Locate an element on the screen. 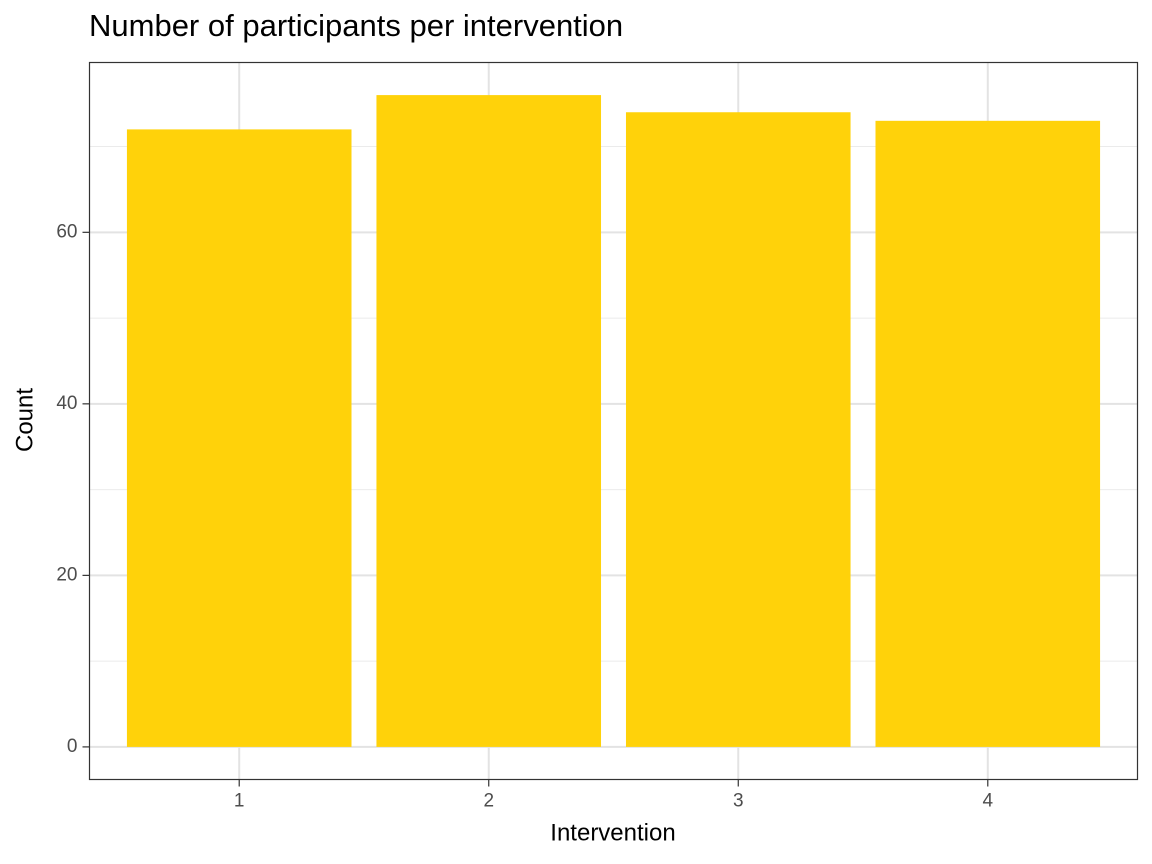 This screenshot has height=864, width=1152. x-tick-label: 1 is located at coordinates (239, 801).